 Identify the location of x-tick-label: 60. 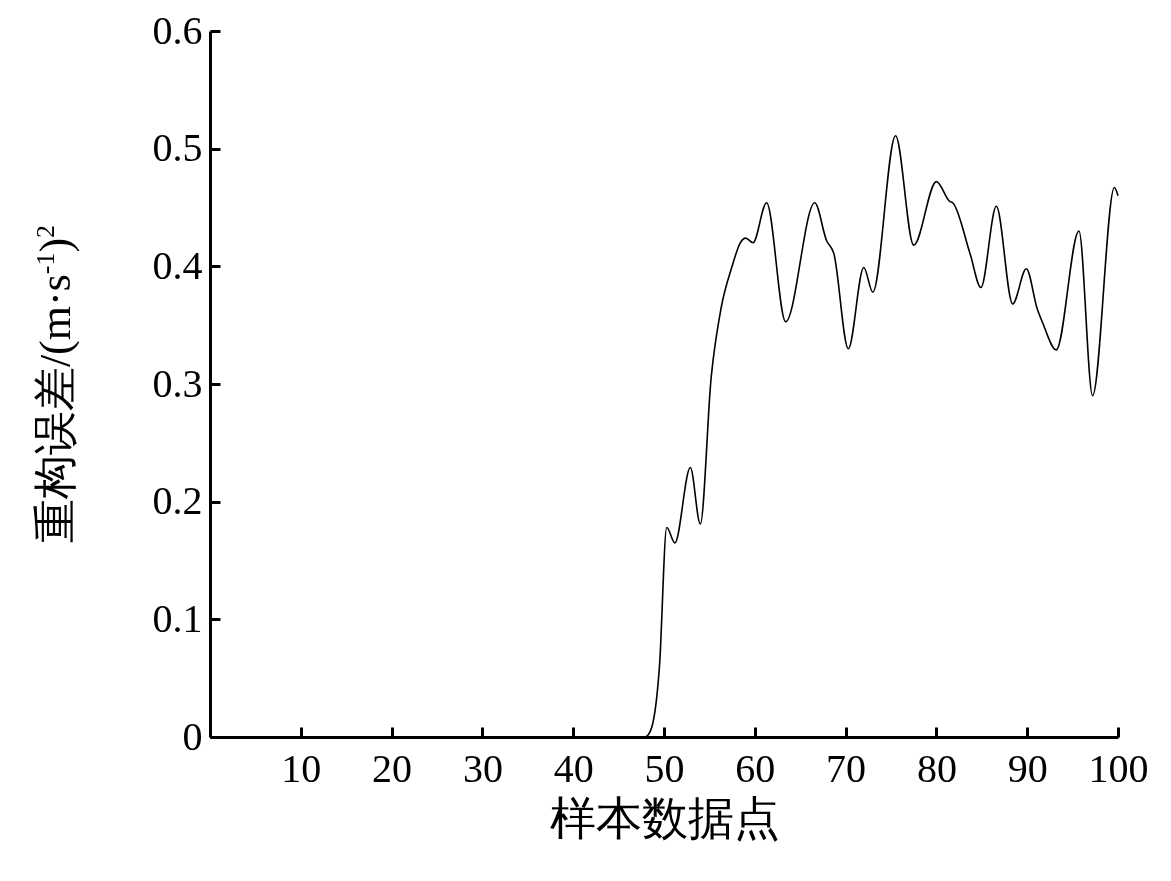
(755, 768).